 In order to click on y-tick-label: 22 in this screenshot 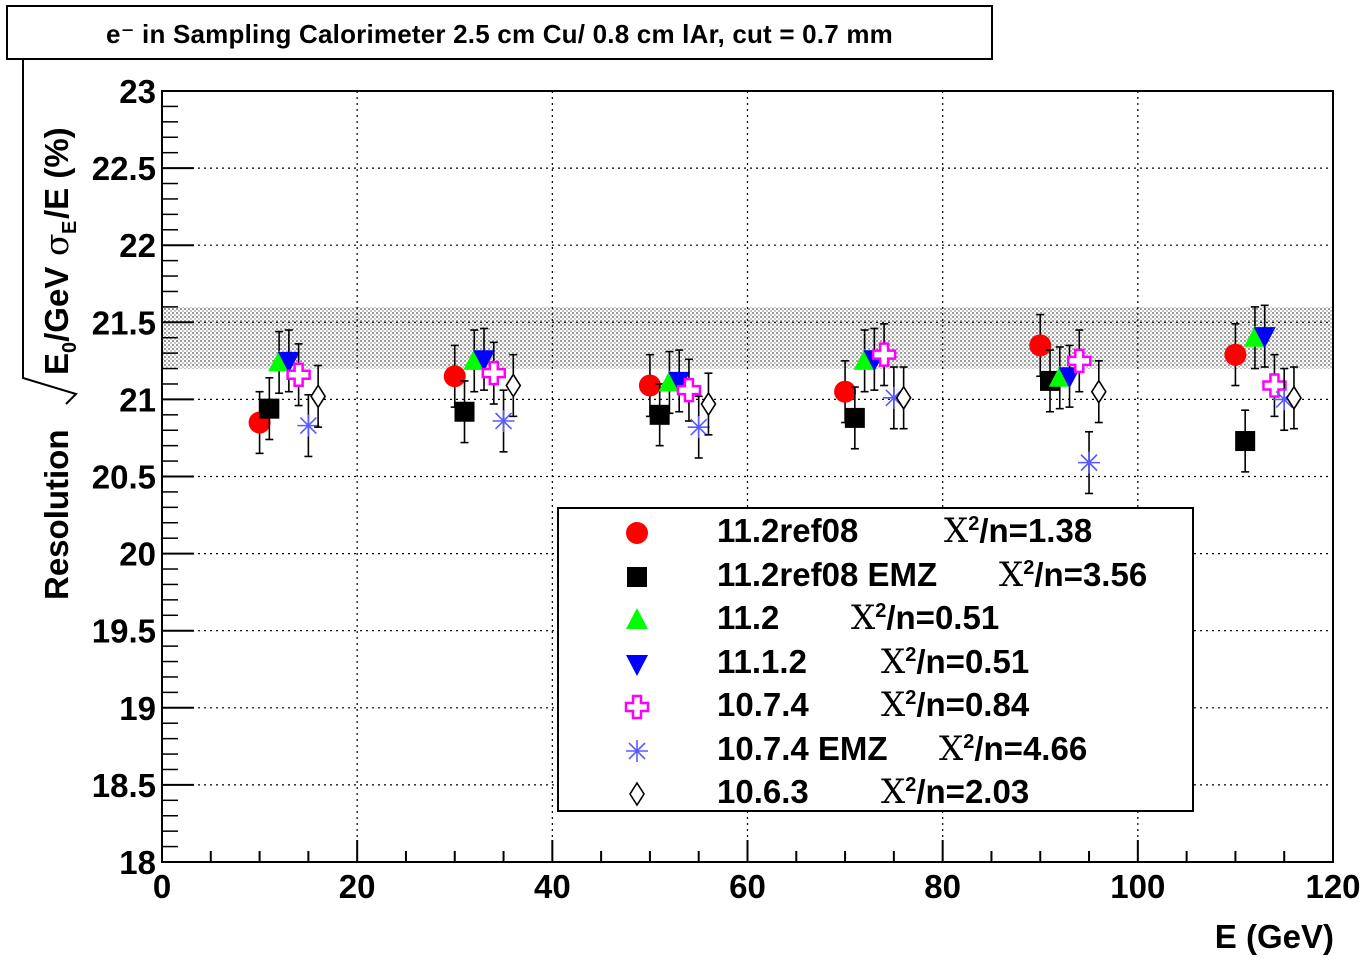, I will do `click(137, 245)`.